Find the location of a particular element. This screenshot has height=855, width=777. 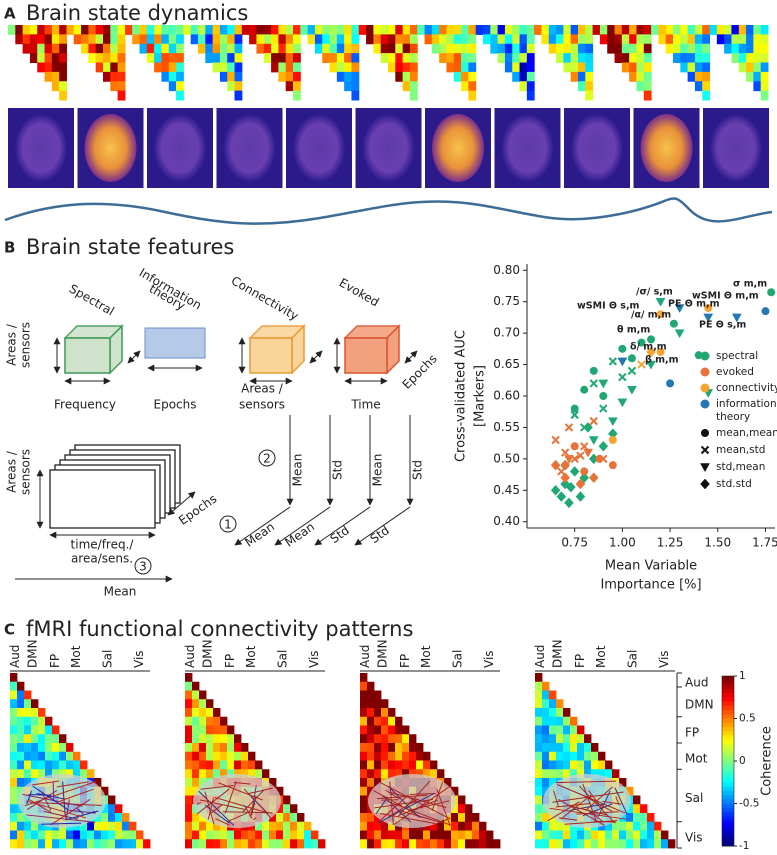

y-tick-label: 0.80 is located at coordinates (506, 270).